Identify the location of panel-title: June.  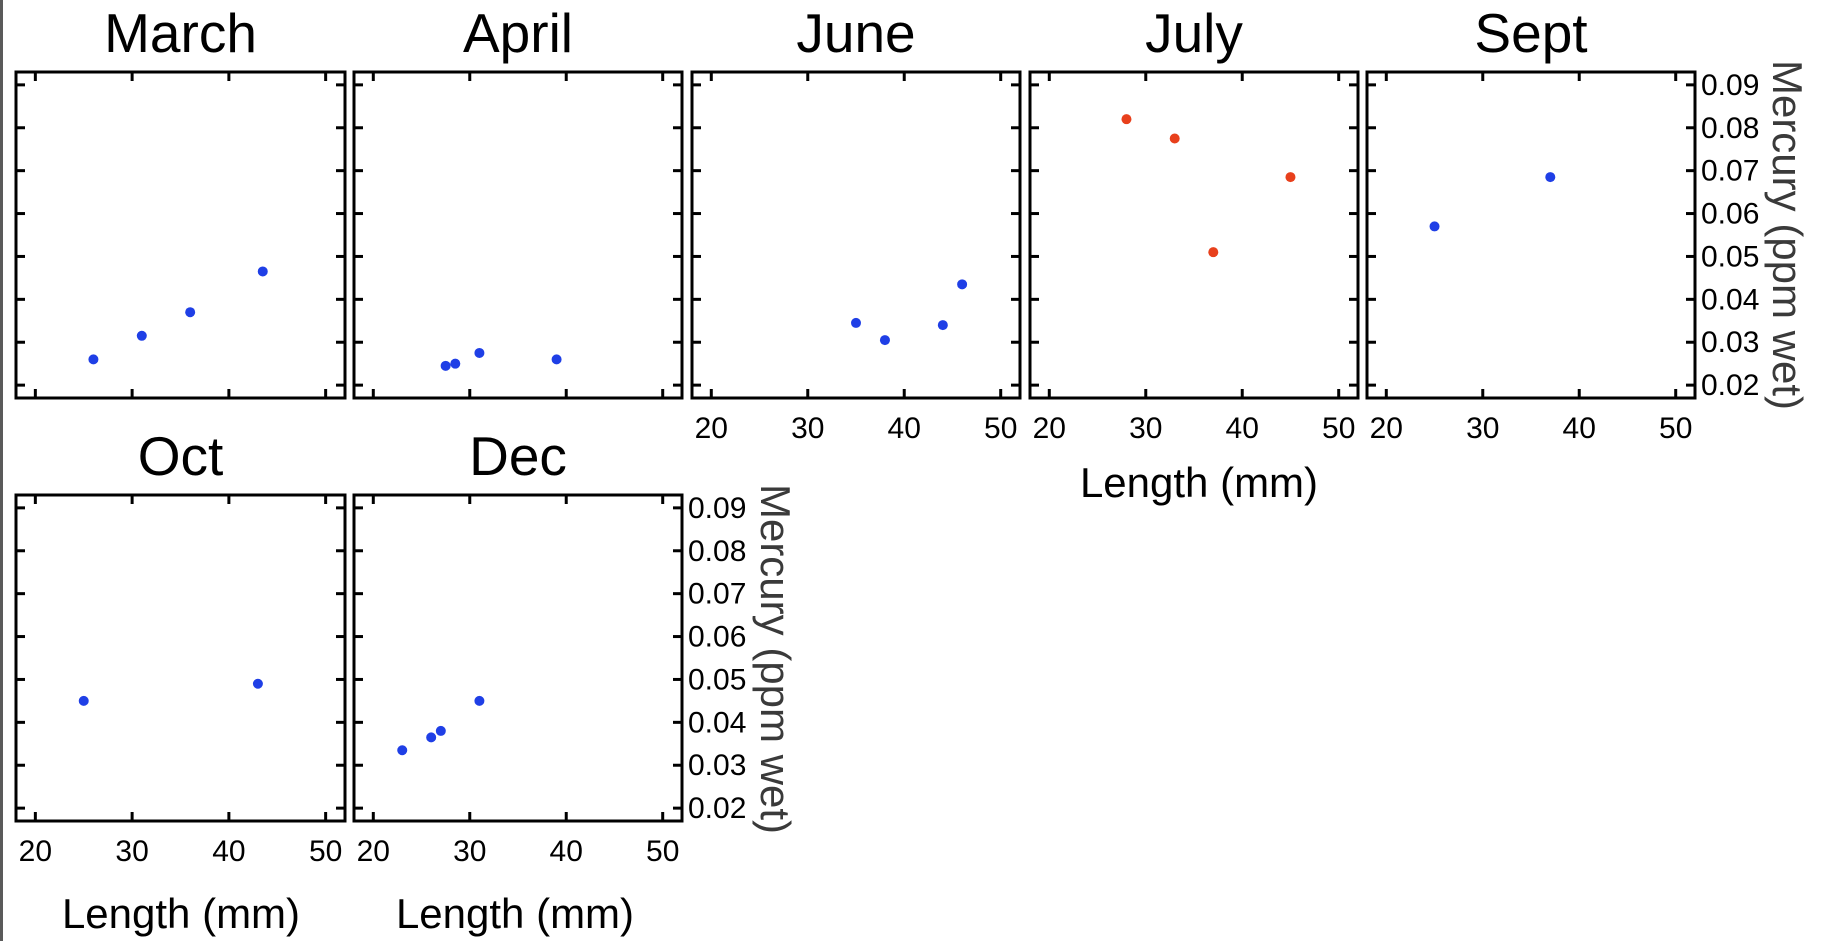
(855, 33).